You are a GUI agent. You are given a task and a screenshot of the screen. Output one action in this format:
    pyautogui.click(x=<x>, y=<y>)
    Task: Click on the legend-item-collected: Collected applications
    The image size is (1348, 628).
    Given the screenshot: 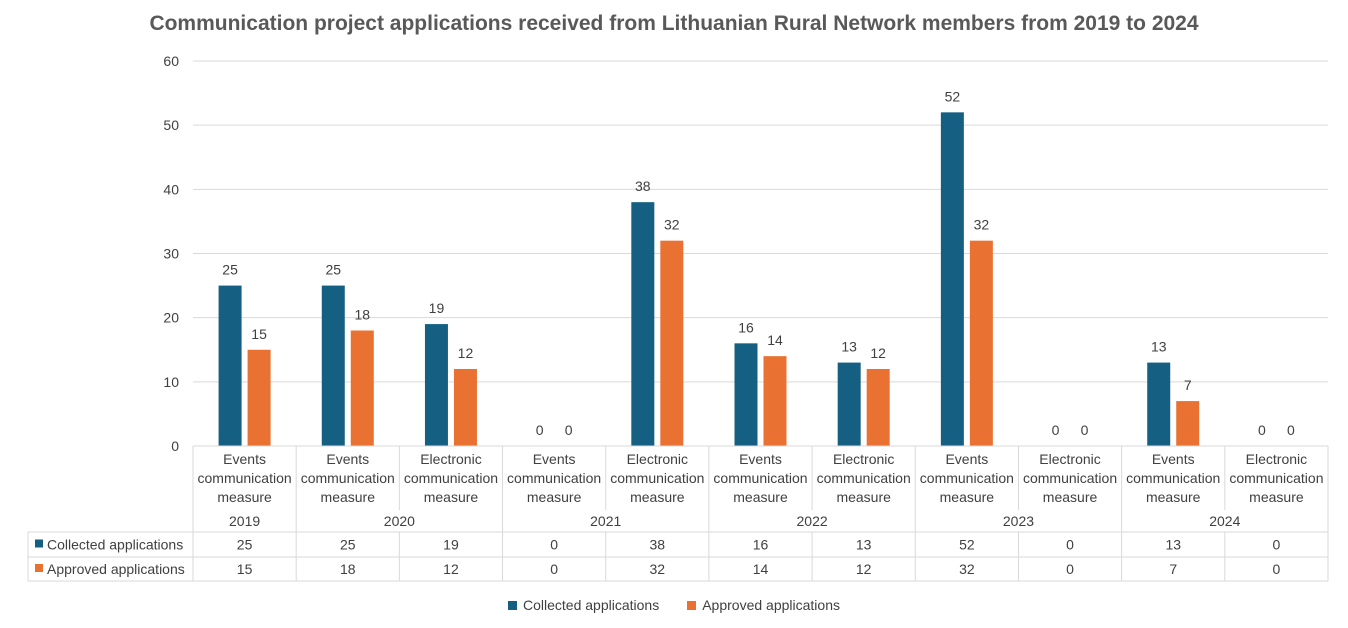 What is the action you would take?
    pyautogui.click(x=583, y=605)
    